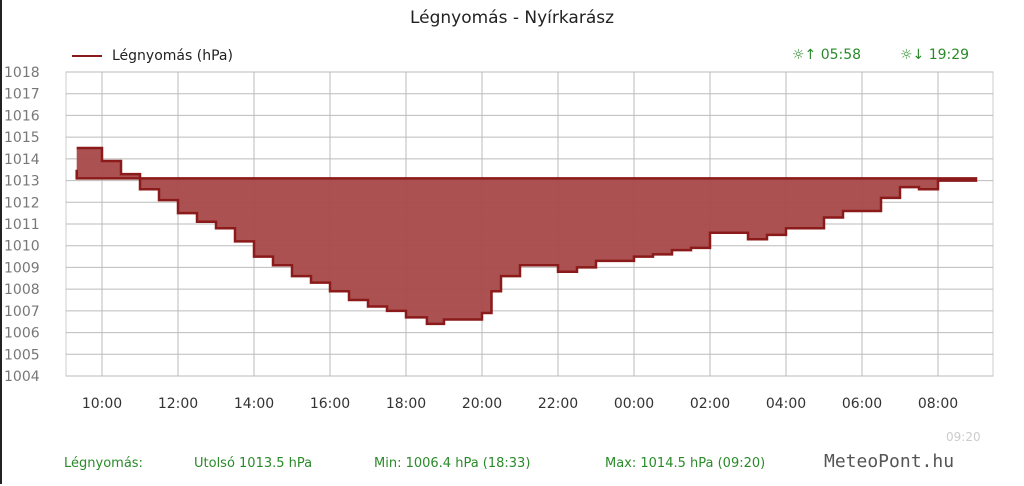 The width and height of the screenshot is (1024, 486). I want to click on y-tick-label: 1010, so click(22, 247).